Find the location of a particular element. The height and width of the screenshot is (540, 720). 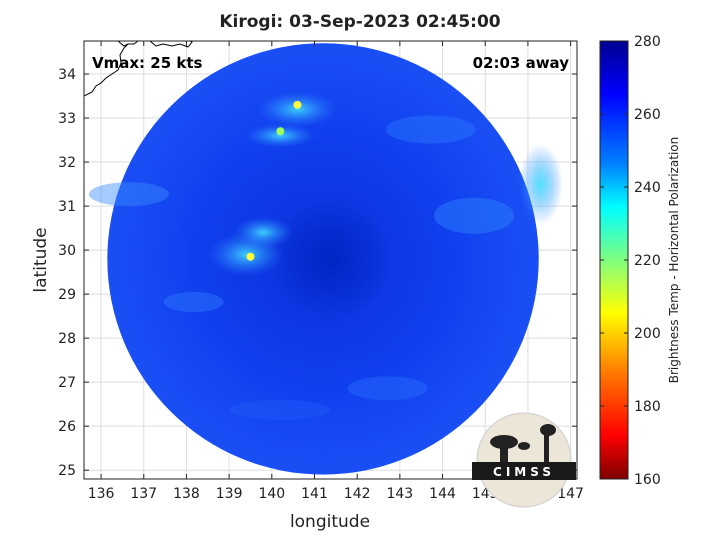

eta-label: 02:03 away is located at coordinates (521, 63).